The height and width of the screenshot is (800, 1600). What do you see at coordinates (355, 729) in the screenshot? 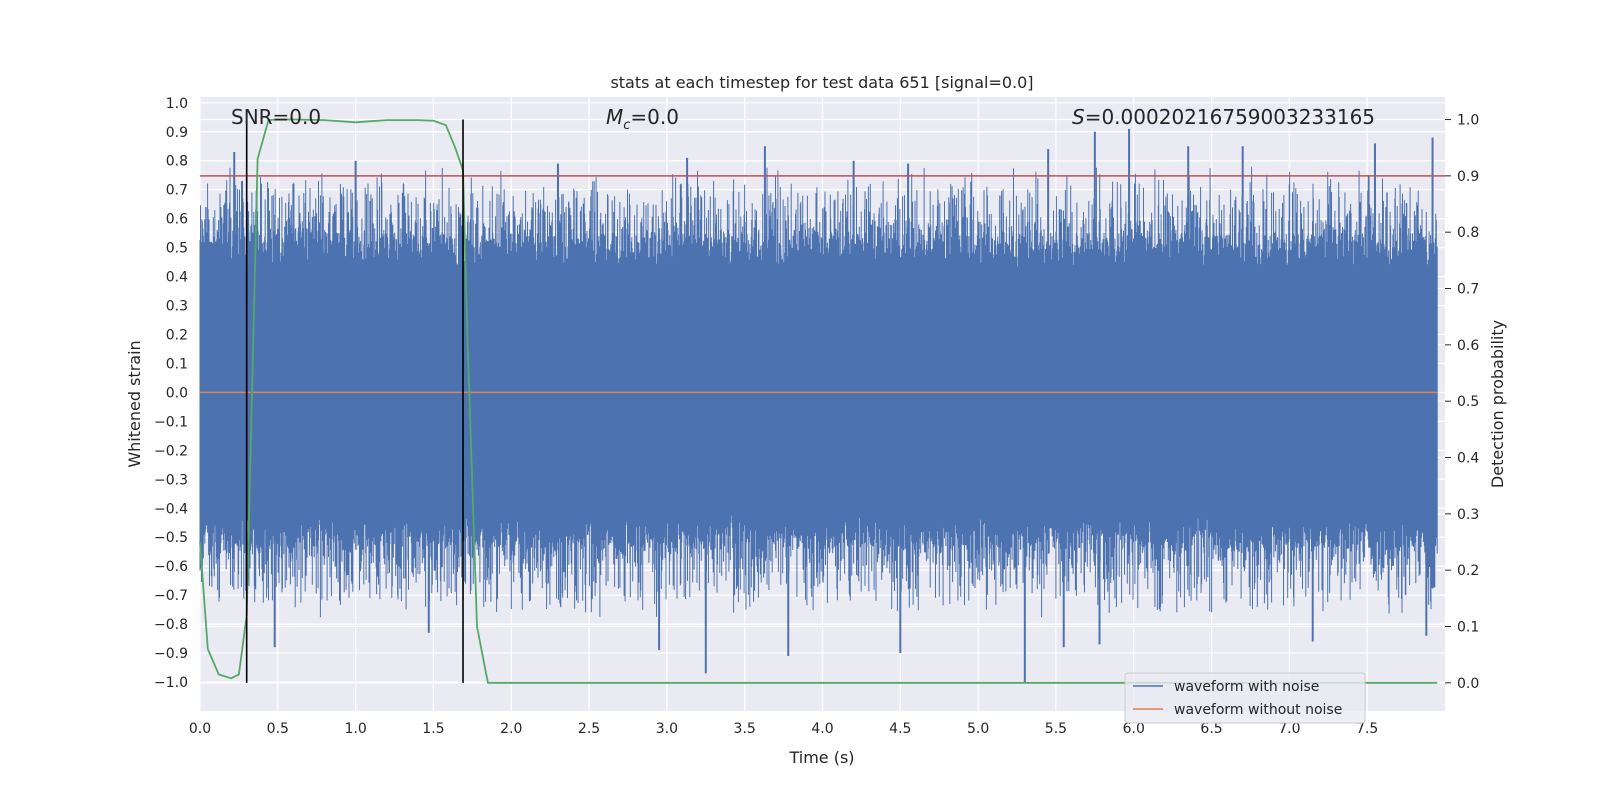
I see `x-tick-label: 1.0` at bounding box center [355, 729].